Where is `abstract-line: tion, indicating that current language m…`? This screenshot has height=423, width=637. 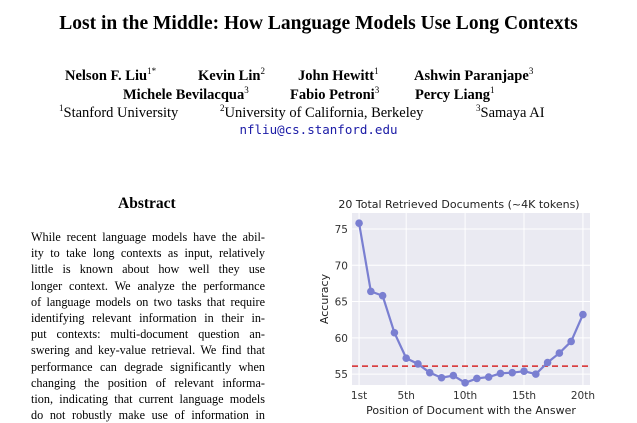
abstract-line: tion, indicating that current language m… is located at coordinates (148, 398).